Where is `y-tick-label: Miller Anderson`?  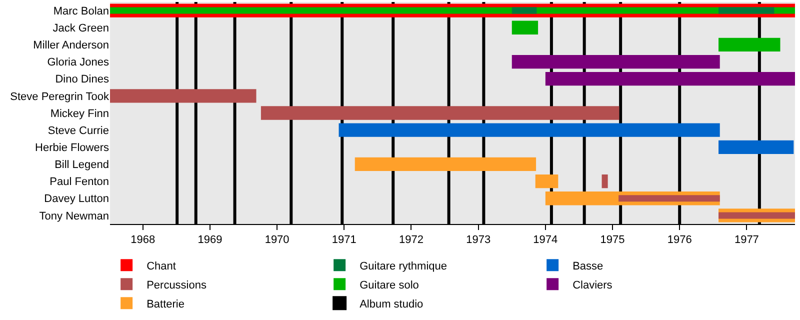 y-tick-label: Miller Anderson is located at coordinates (71, 46).